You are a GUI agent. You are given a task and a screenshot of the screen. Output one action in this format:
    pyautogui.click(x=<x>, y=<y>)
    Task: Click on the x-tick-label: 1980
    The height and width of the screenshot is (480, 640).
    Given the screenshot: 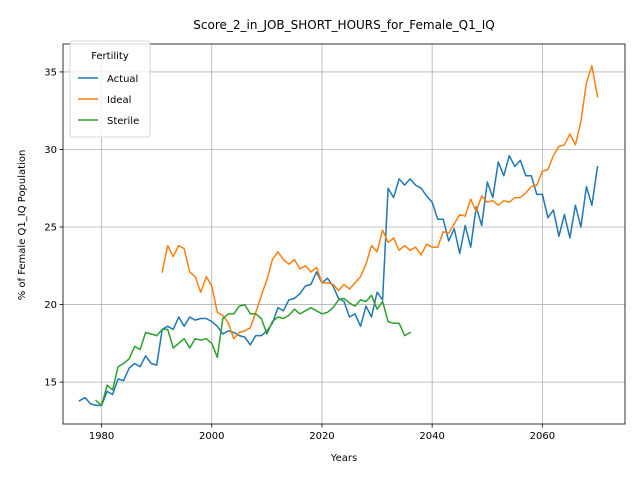 What is the action you would take?
    pyautogui.click(x=101, y=436)
    